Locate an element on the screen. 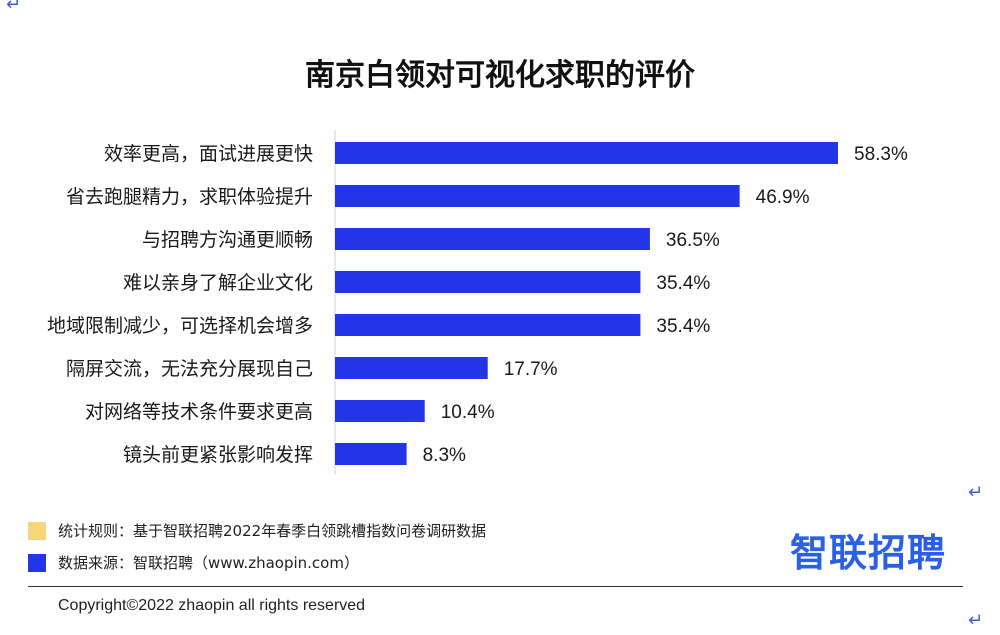  category-label: 镜头前更紧张影响发挥 is located at coordinates (218, 455).